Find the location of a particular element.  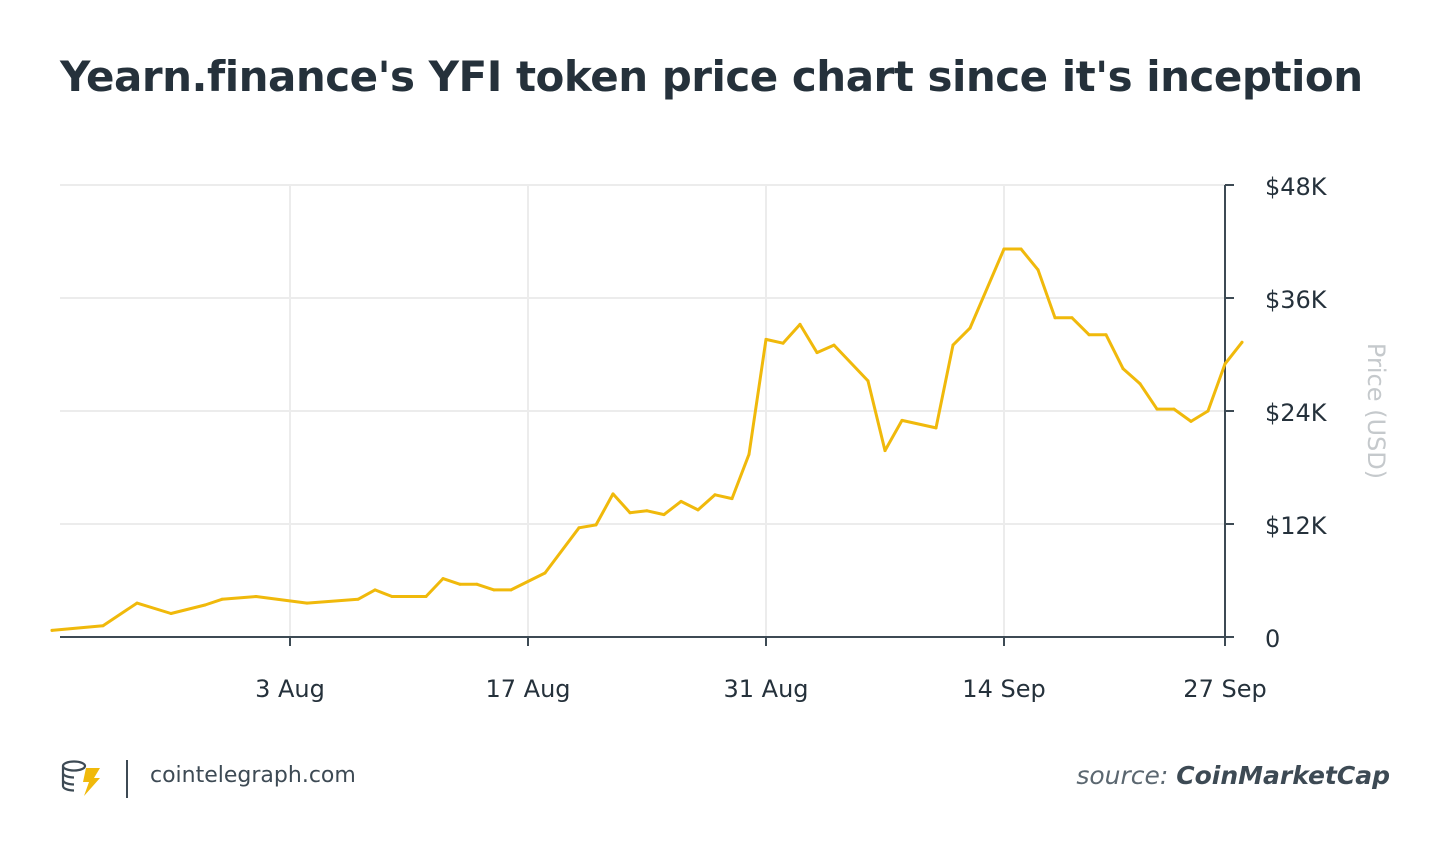

y-tick-label: $12K is located at coordinates (1296, 526).